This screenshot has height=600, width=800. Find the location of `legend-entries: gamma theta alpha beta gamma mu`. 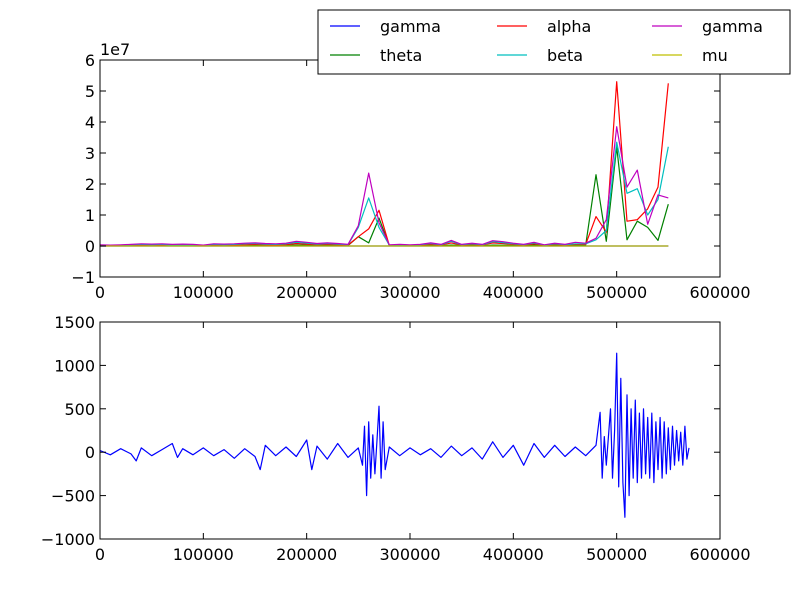

legend-entries: gamma theta alpha beta gamma mu is located at coordinates (546, 41).